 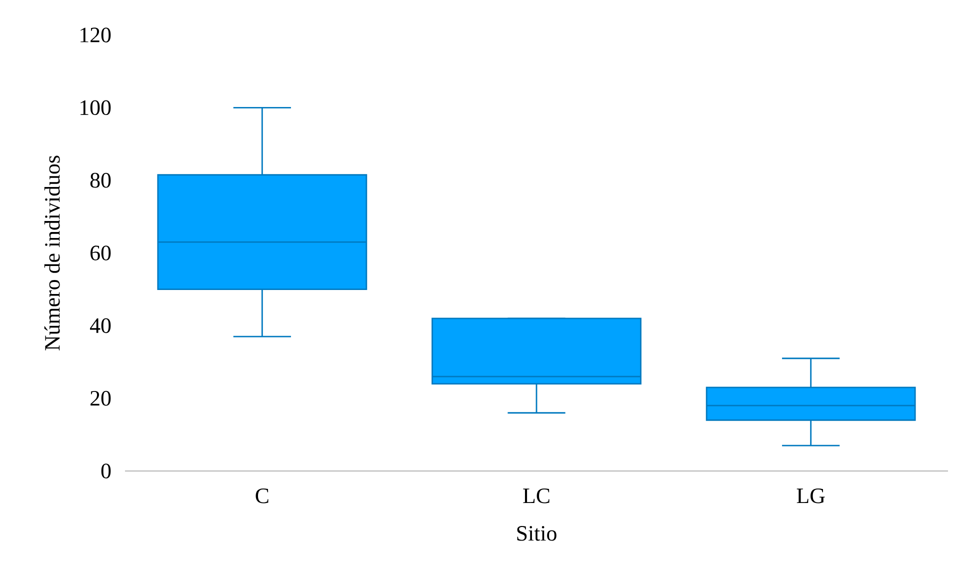 I want to click on y-tick-label: 80, so click(x=100, y=180).